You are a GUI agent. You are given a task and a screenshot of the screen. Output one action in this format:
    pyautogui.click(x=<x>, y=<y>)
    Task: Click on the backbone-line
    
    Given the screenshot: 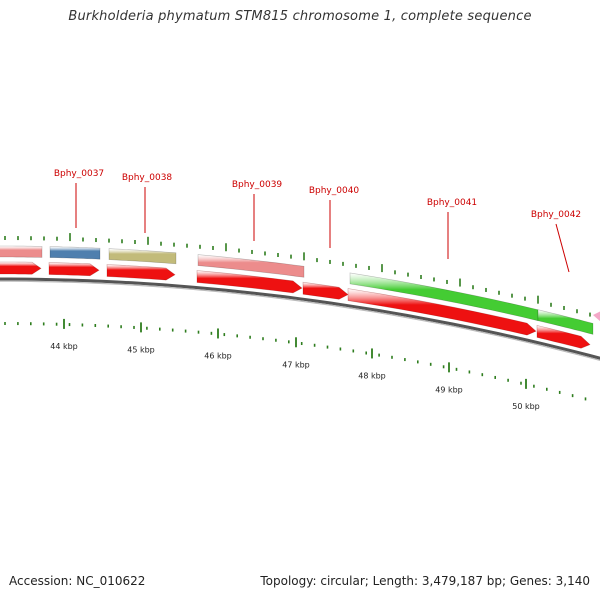 What is the action you would take?
    pyautogui.click(x=300, y=318)
    